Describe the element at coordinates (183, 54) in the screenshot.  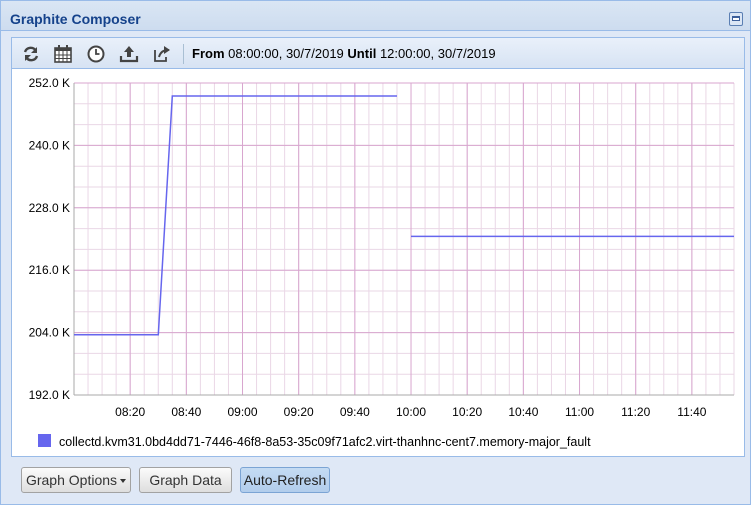
I see `toolbar-separator` at that location.